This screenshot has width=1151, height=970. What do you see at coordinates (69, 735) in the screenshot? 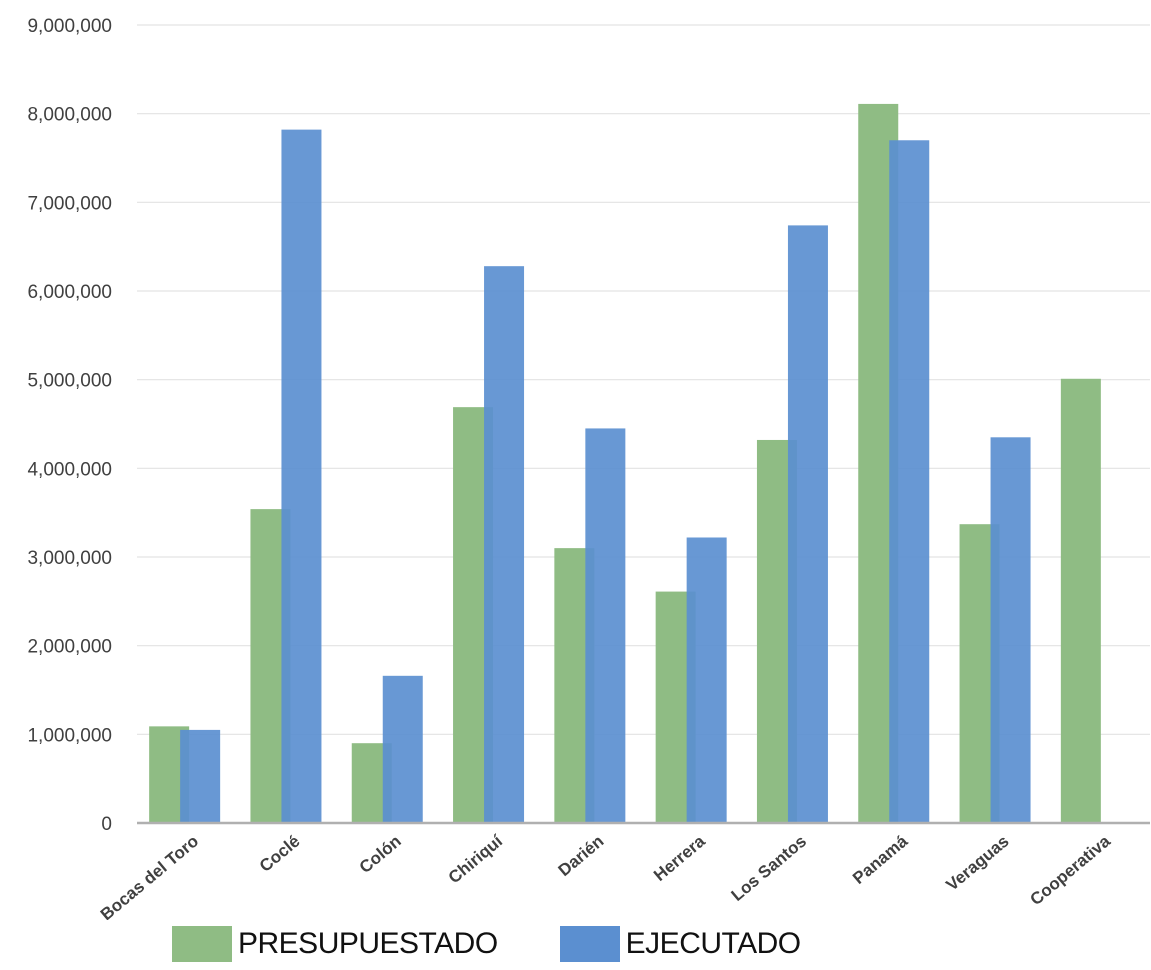
I see `y-tick-label: 1,000,000` at bounding box center [69, 735].